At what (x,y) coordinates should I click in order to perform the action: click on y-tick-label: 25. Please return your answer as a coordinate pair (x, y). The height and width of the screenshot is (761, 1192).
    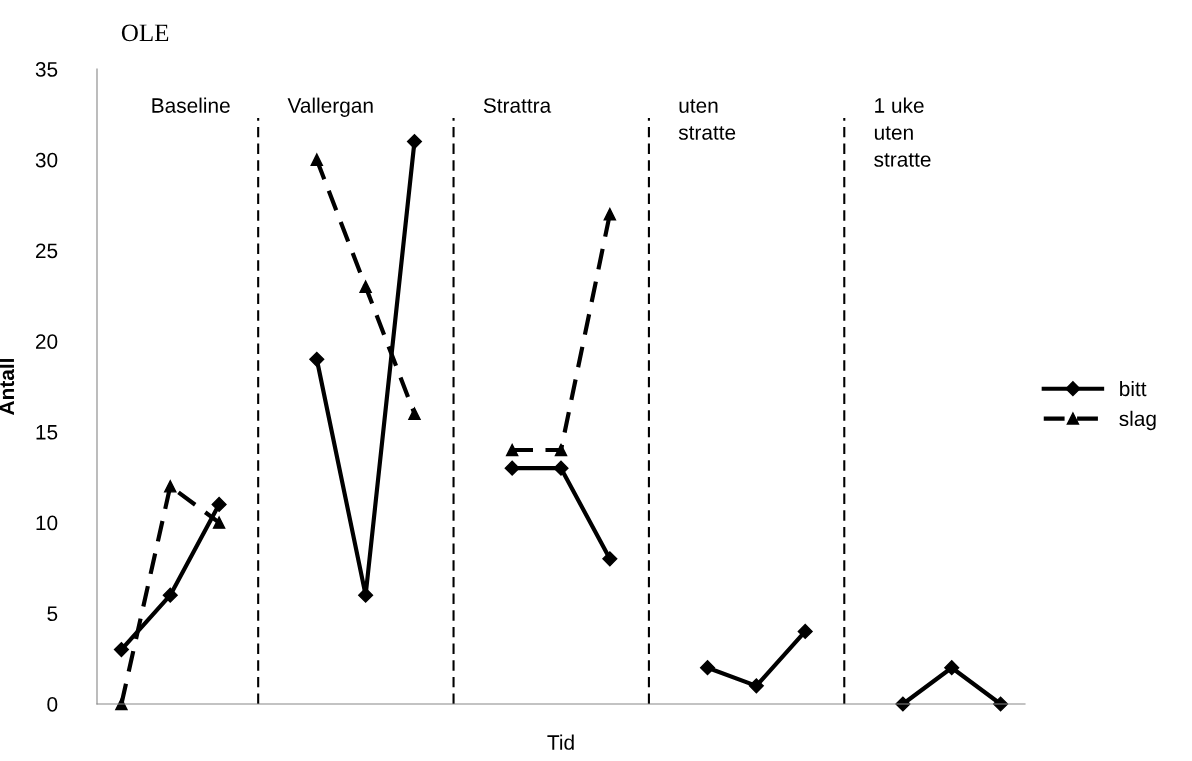
    Looking at the image, I should click on (46, 251).